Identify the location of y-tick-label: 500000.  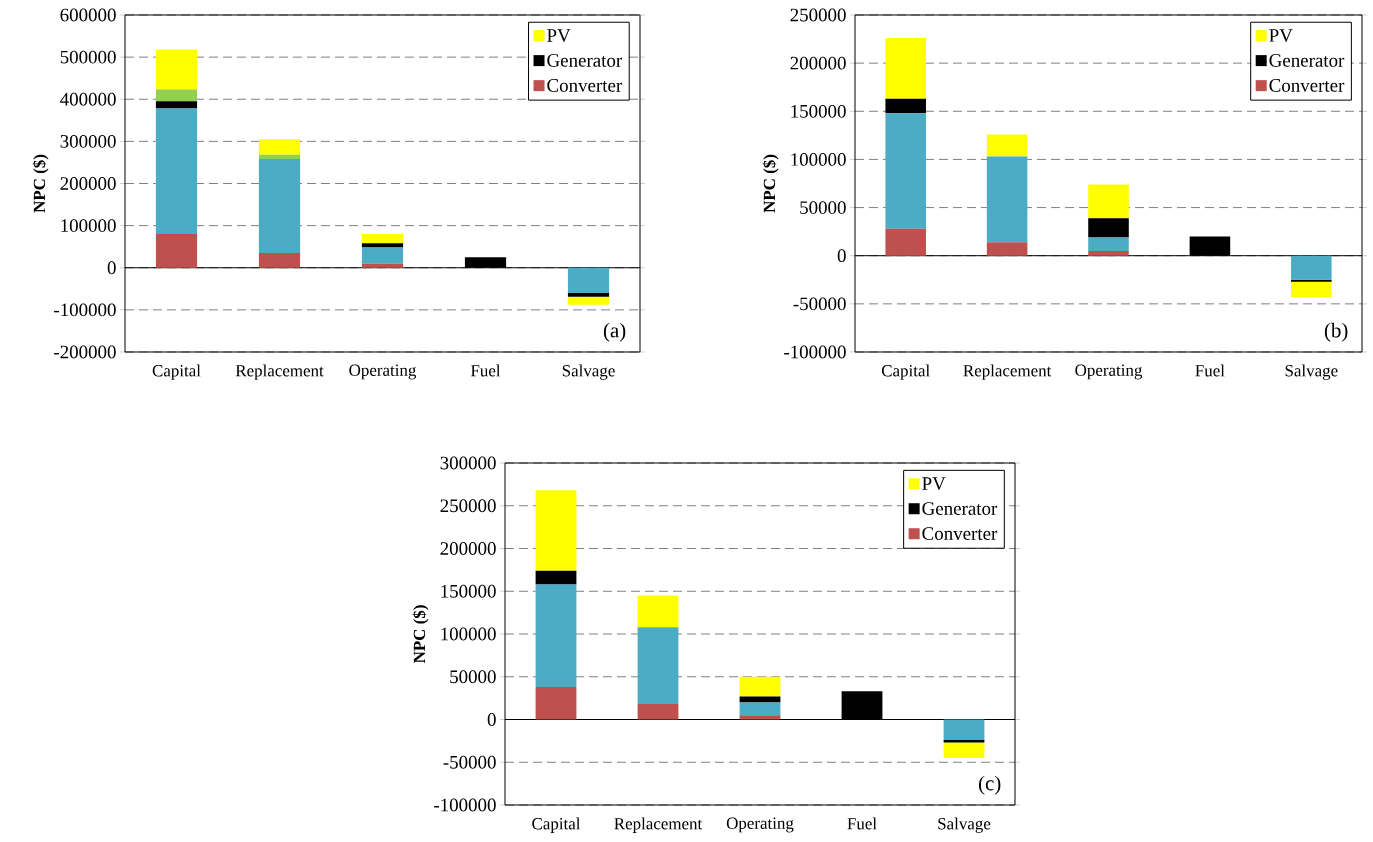
(88, 57).